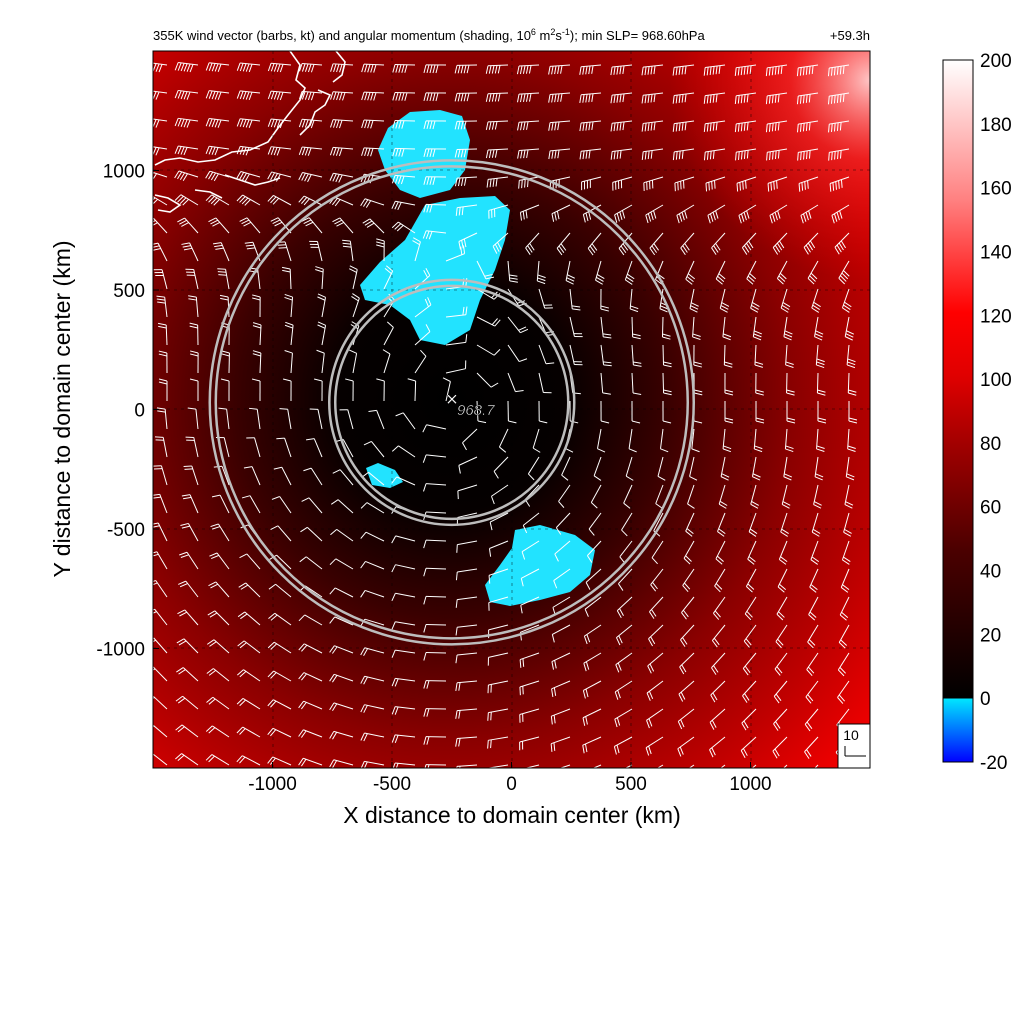  What do you see at coordinates (476, 410) in the screenshot?
I see `center-slp-label: 968.7` at bounding box center [476, 410].